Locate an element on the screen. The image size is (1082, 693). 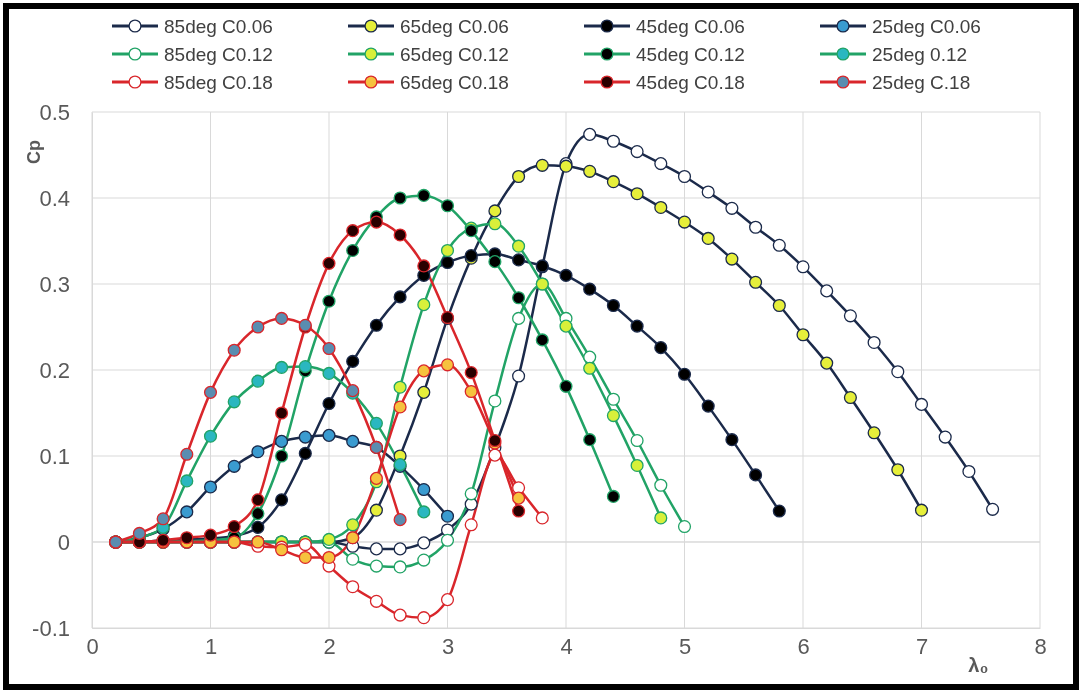
legend-label: 45deg C0.06 is located at coordinates (690, 26).